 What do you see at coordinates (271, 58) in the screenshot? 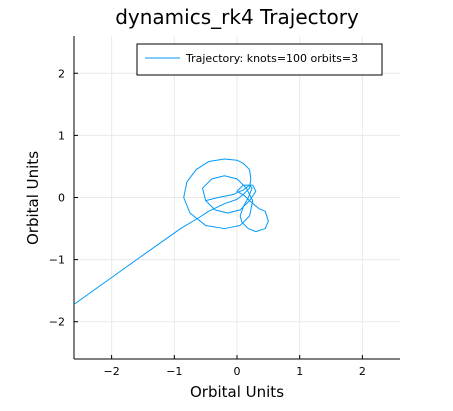
I see `legend-label: Trajectory: knots=100 orbits=3` at bounding box center [271, 58].